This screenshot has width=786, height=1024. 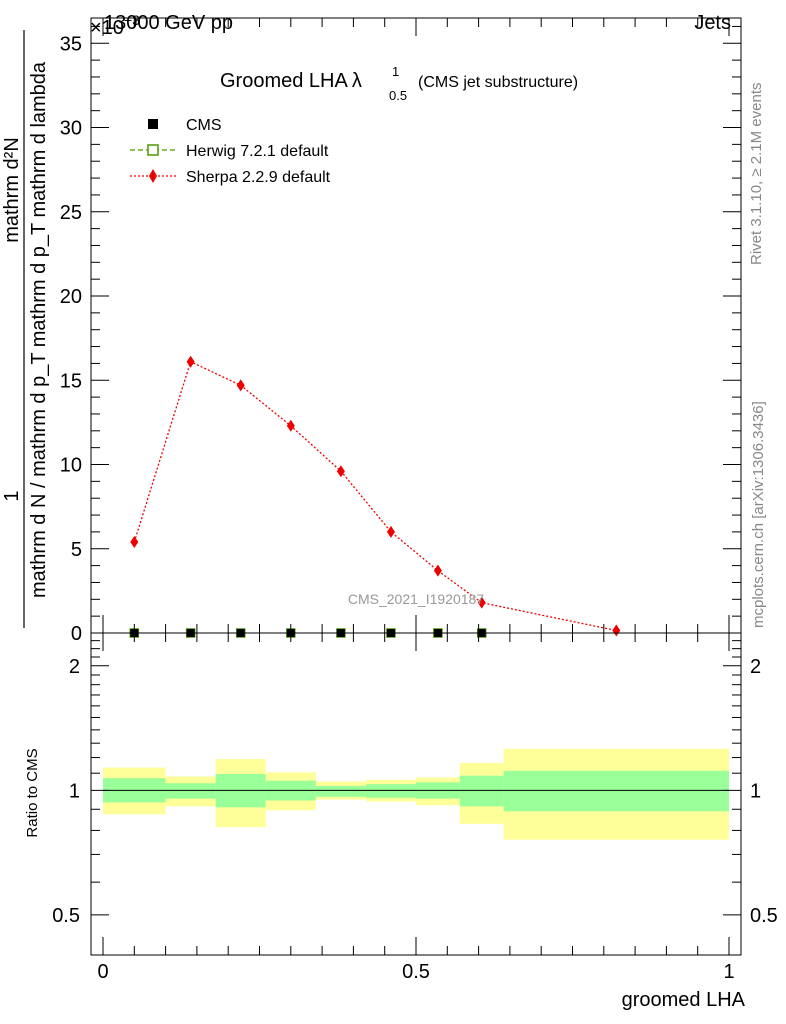 What do you see at coordinates (416, 599) in the screenshot?
I see `analysis-watermark: CMS_2021_I1920187` at bounding box center [416, 599].